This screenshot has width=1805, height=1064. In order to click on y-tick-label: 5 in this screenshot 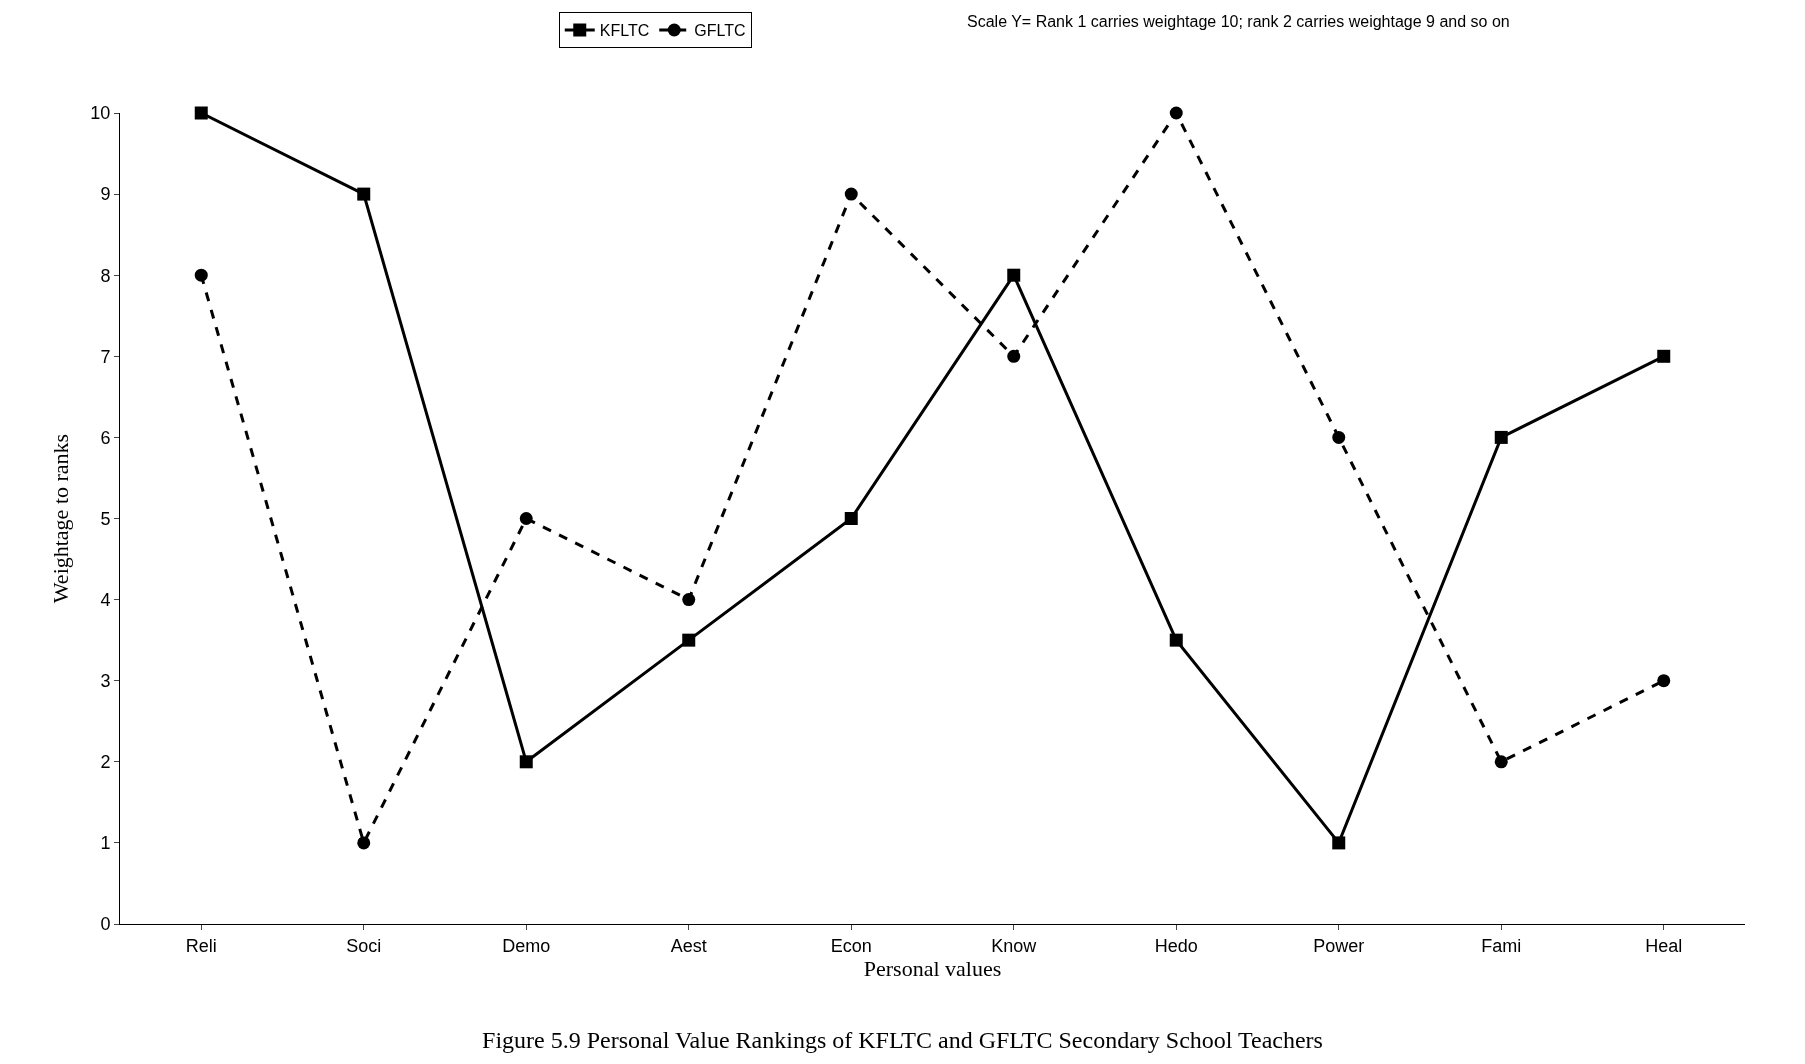, I will do `click(105, 518)`.